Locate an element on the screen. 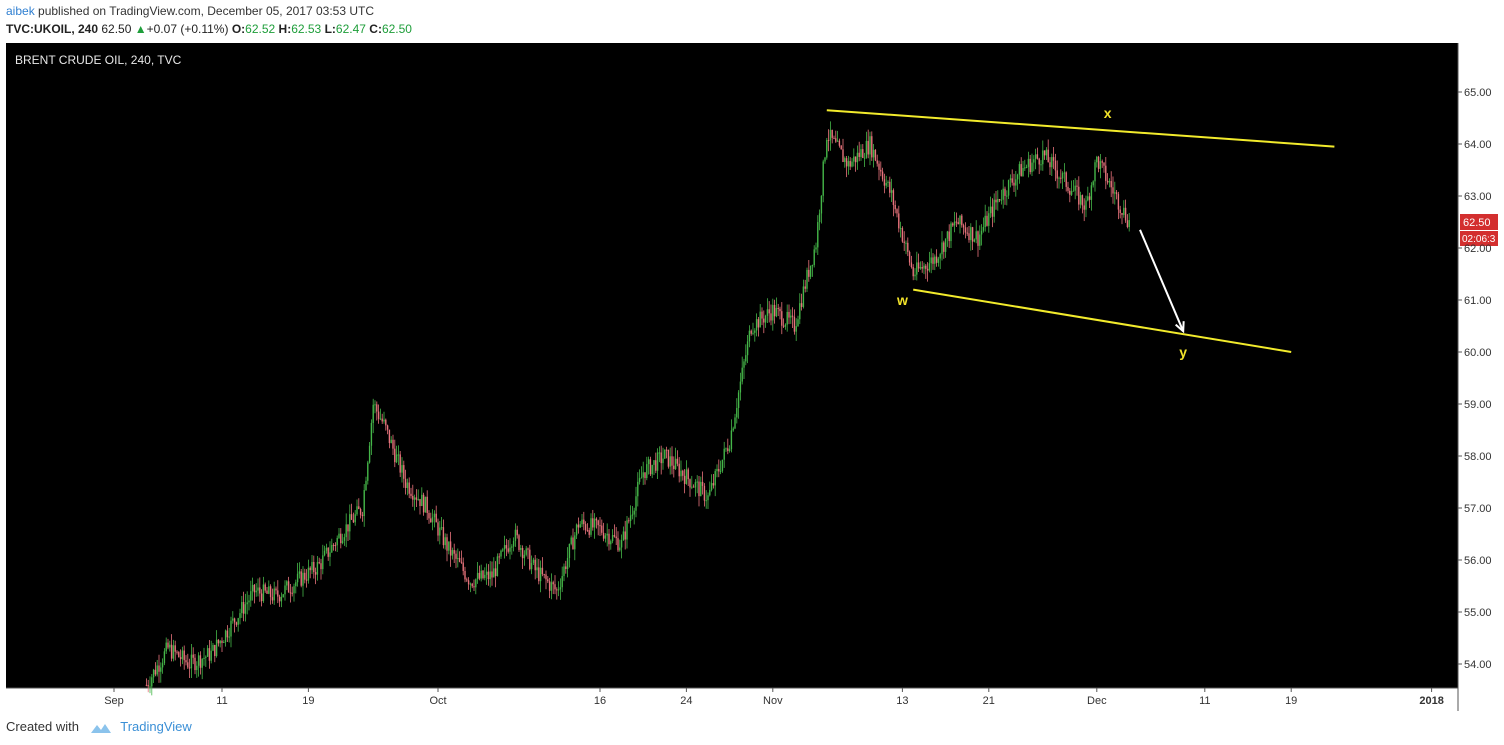 This screenshot has height=745, width=1504. time-axis is located at coordinates (732, 699).